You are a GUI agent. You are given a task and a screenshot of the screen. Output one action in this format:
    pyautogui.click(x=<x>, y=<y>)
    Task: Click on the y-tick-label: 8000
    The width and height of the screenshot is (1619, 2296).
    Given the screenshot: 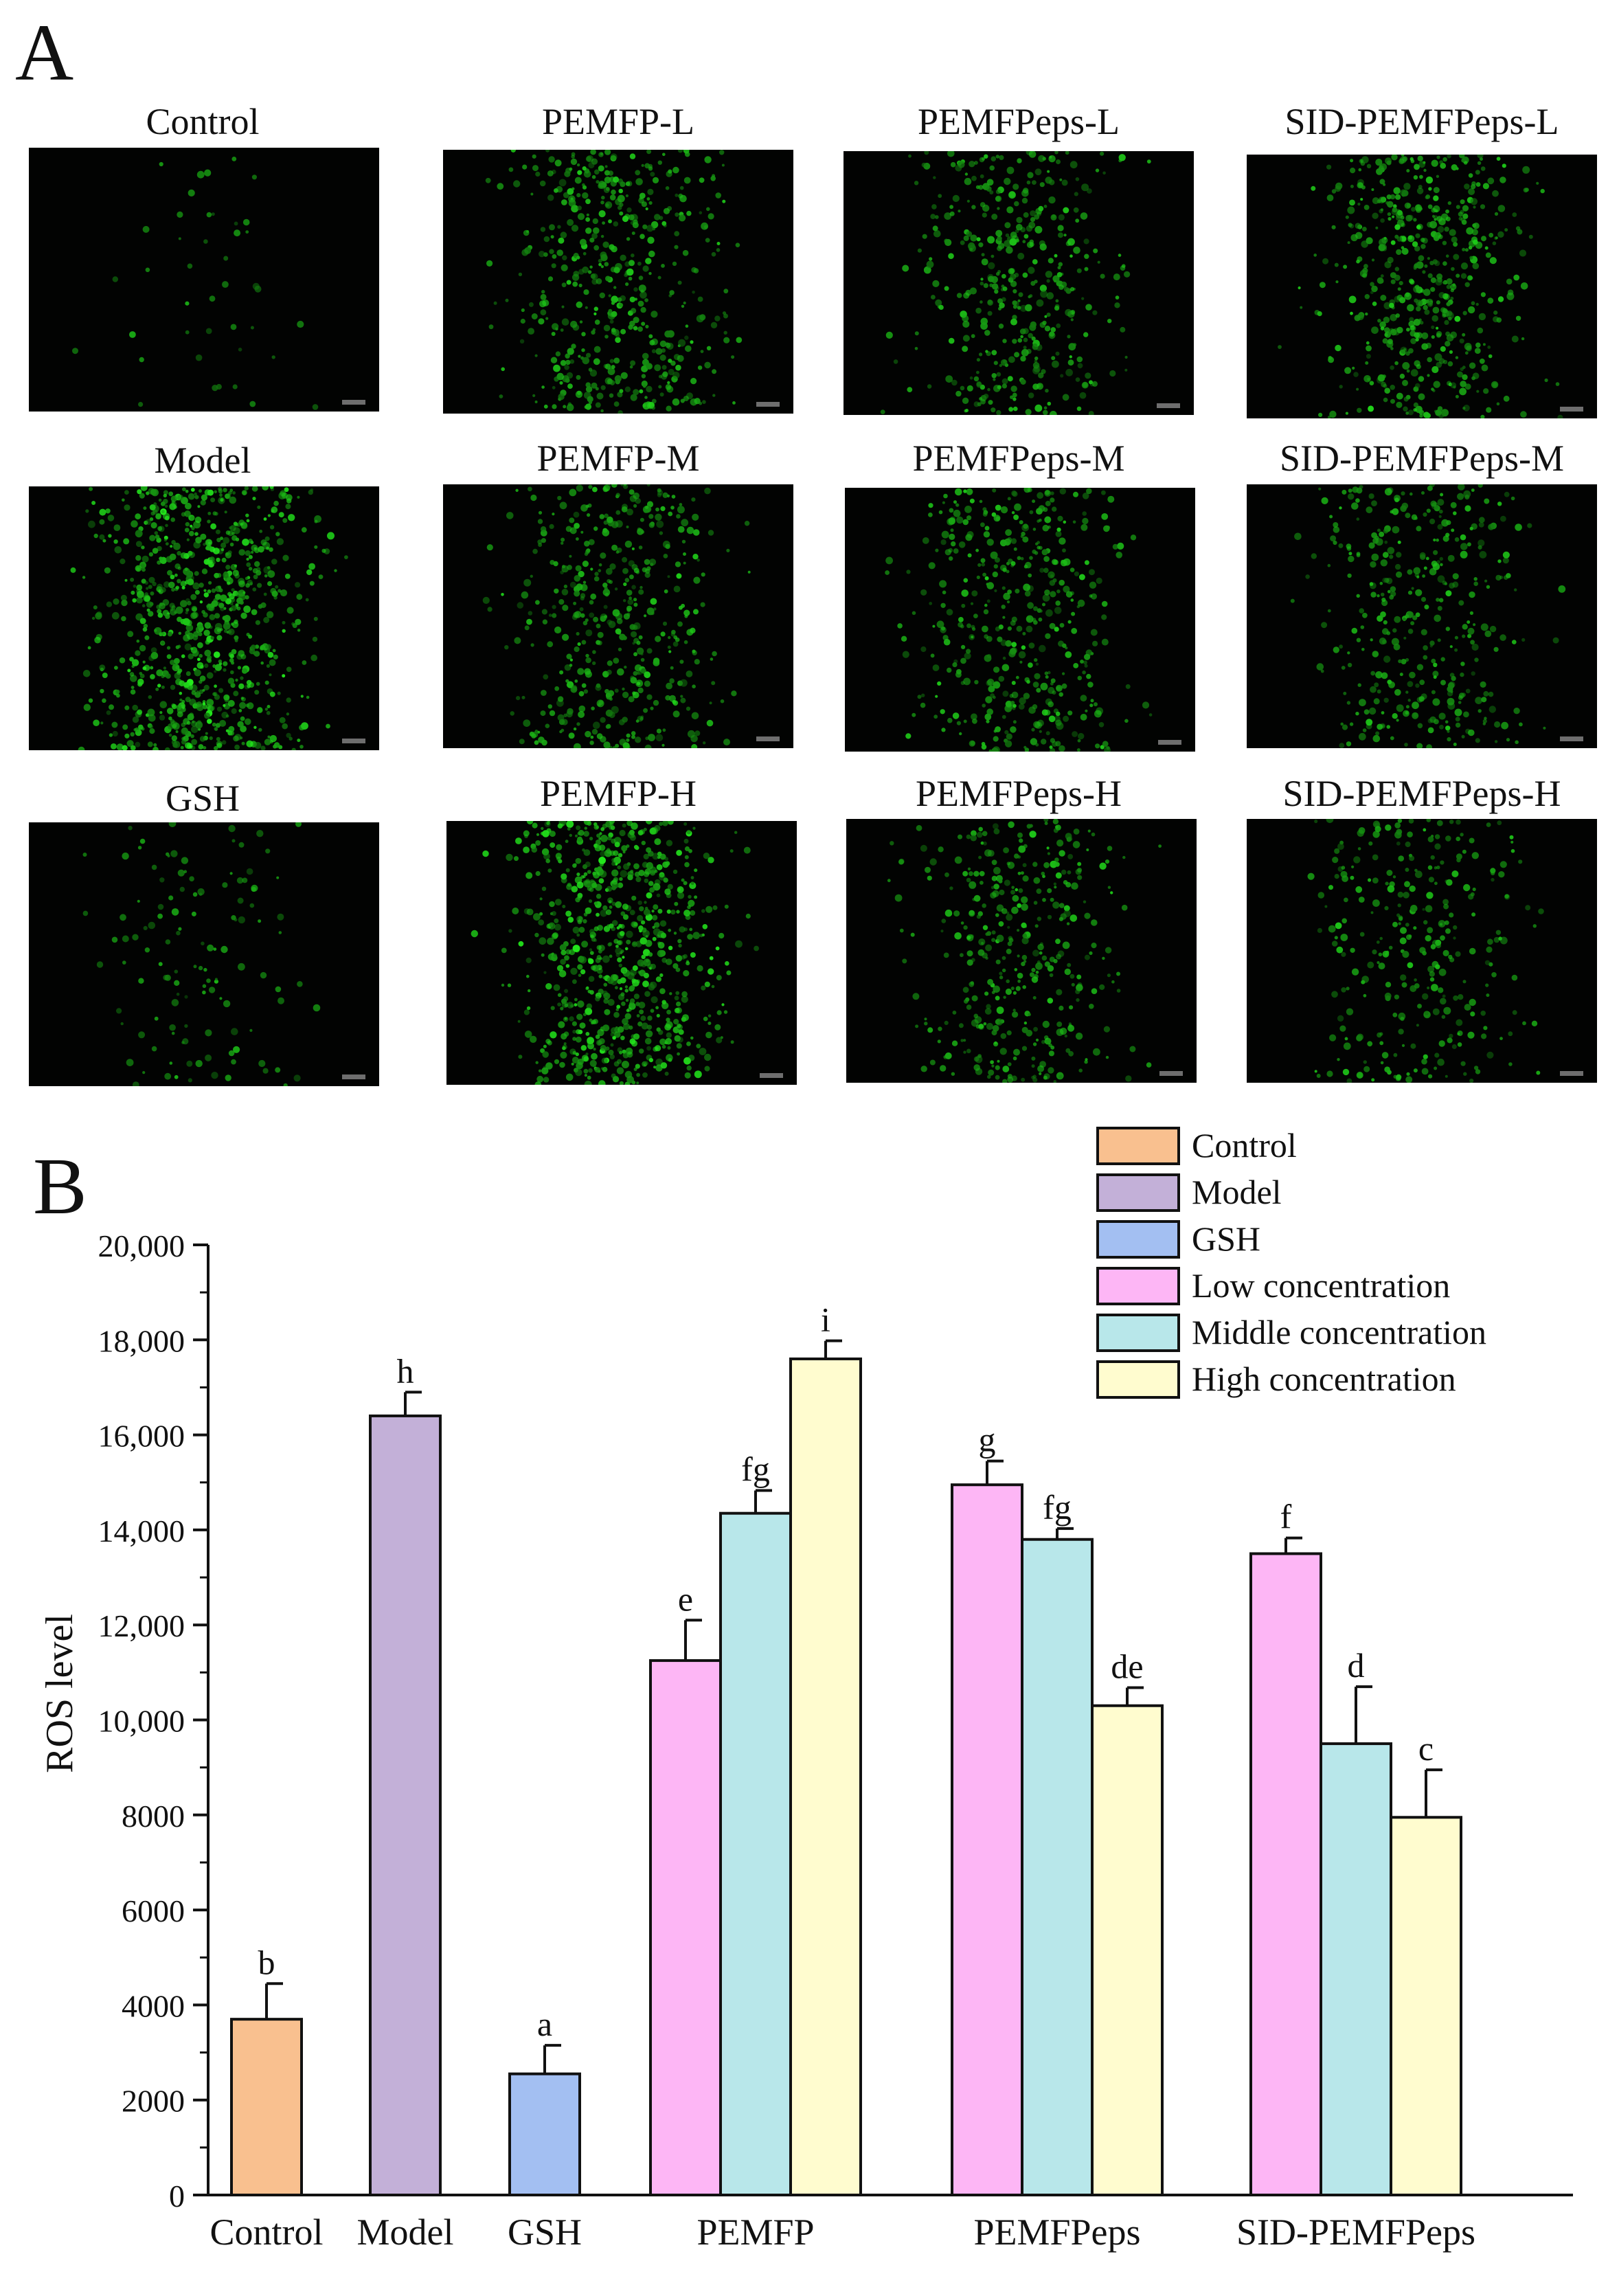 What is the action you would take?
    pyautogui.click(x=153, y=1816)
    